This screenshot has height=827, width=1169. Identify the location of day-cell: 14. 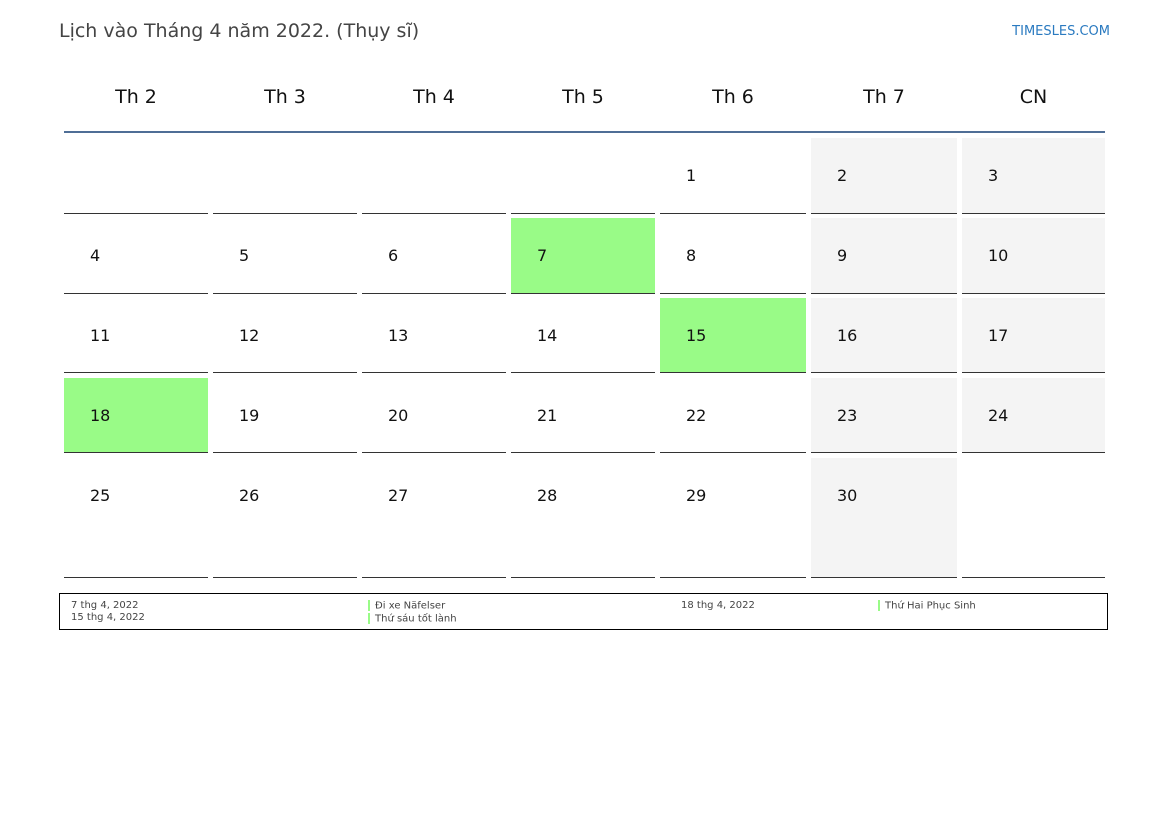
(583, 335).